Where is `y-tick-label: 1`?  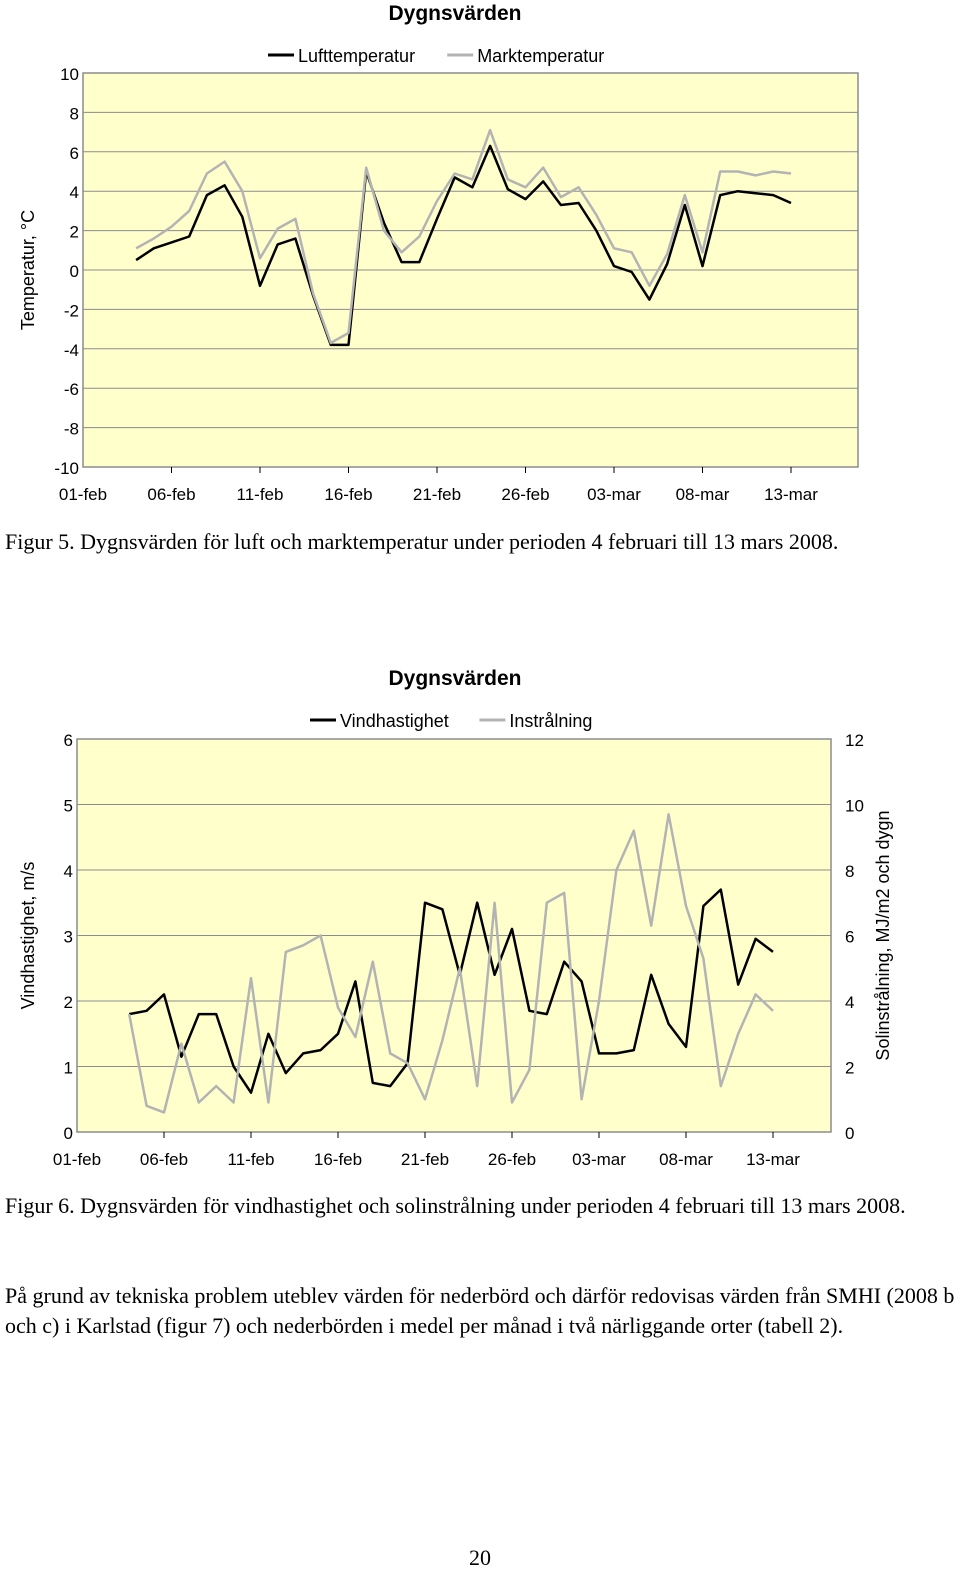
y-tick-label: 1 is located at coordinates (68, 1068).